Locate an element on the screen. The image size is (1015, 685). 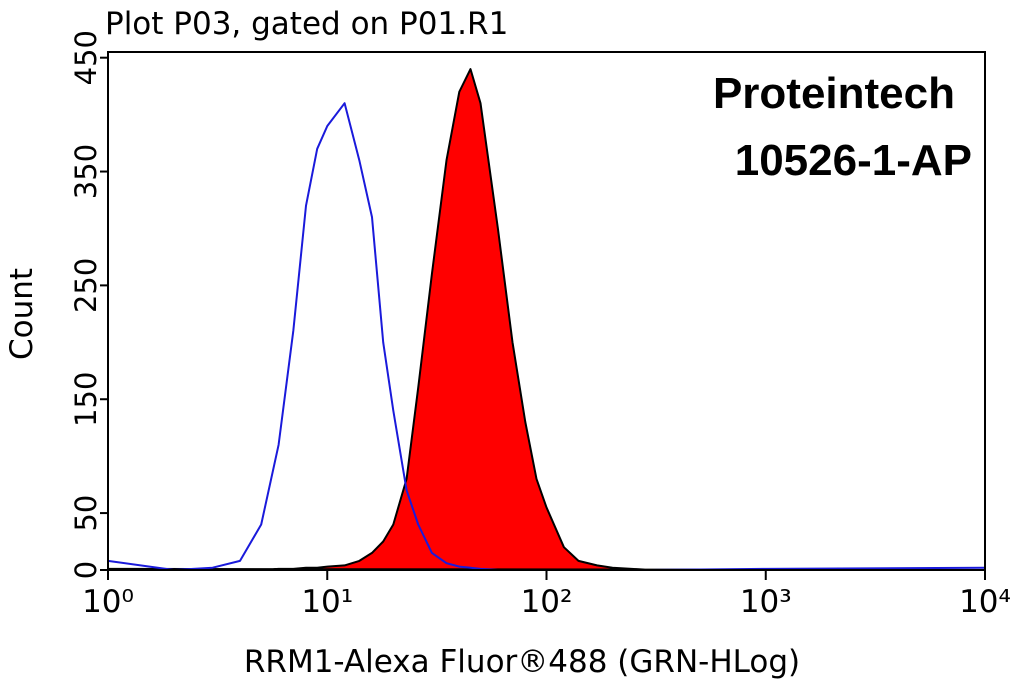
x-tick-label: 10¹ is located at coordinates (327, 602).